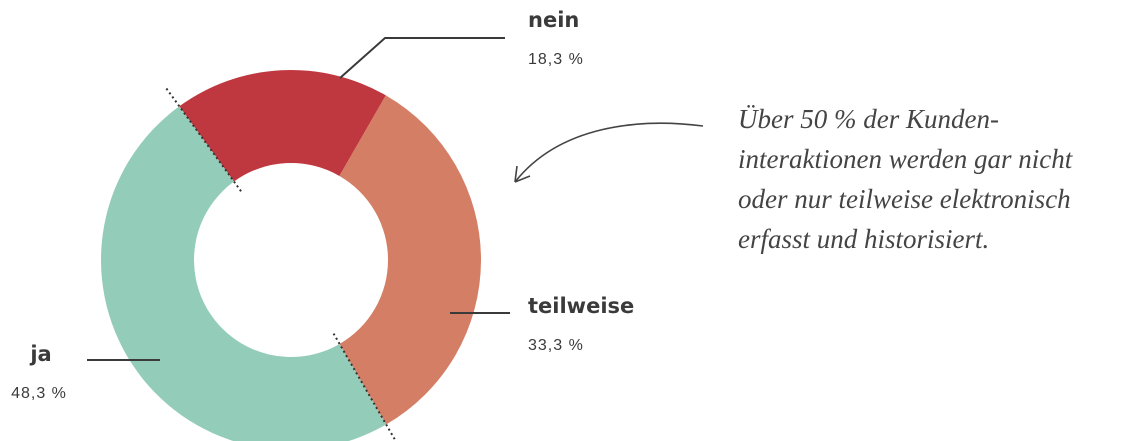 Image resolution: width=1134 pixels, height=441 pixels. I want to click on arrow-head, so click(522, 174).